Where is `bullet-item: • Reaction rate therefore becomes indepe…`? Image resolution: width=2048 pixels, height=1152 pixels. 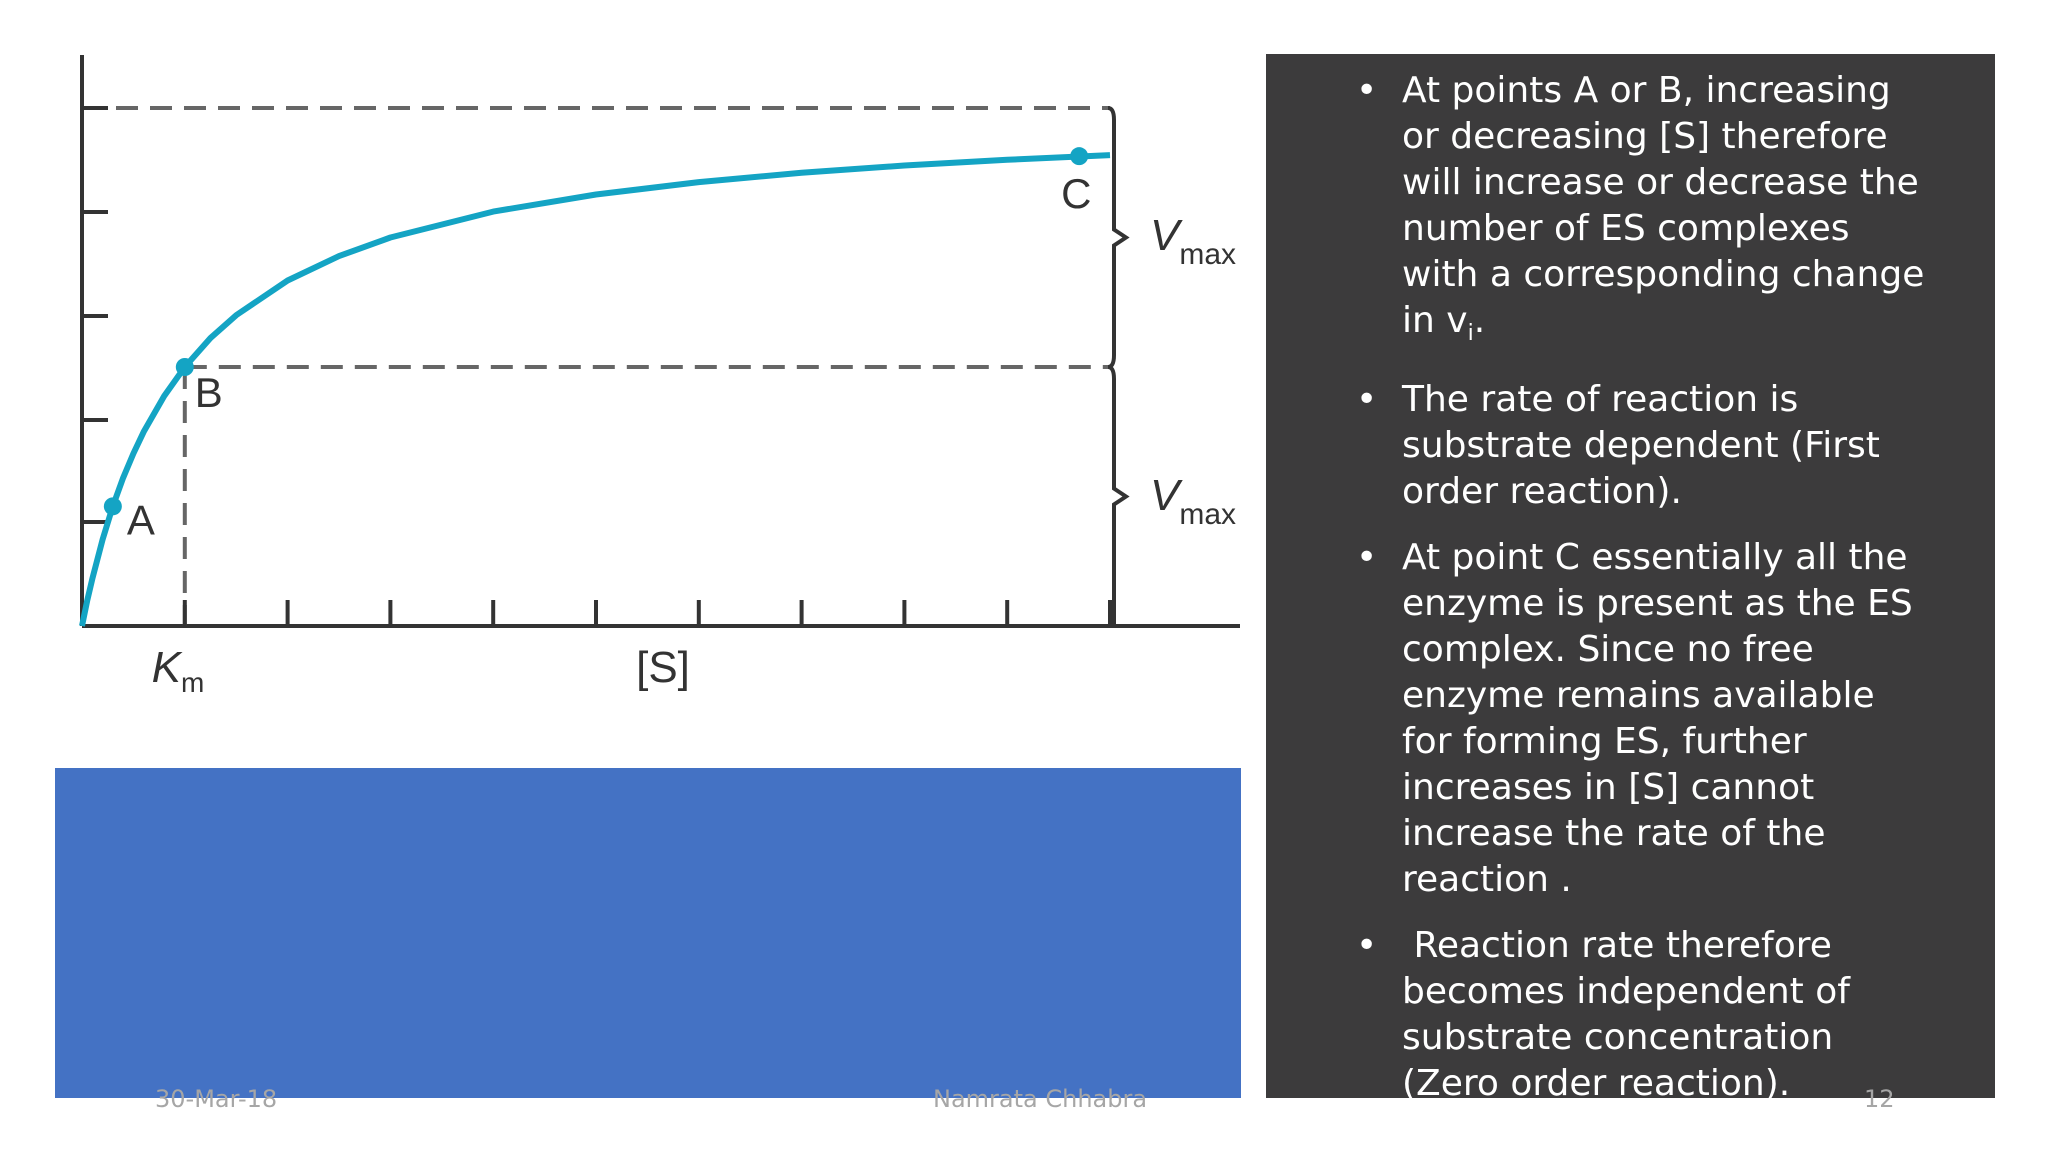 bullet-item: • Reaction rate therefore becomes indepe… is located at coordinates (1640, 1015).